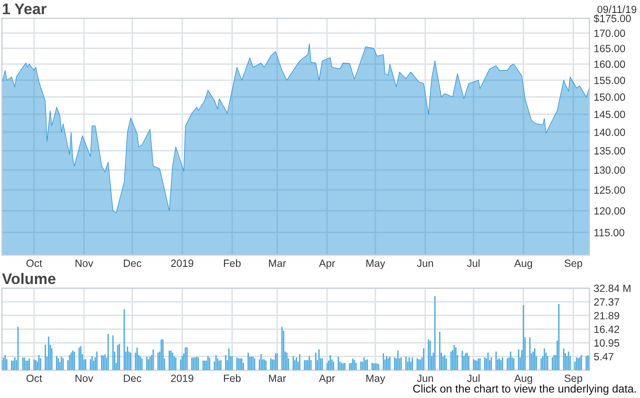 Image resolution: width=640 pixels, height=398 pixels. Describe the element at coordinates (612, 18) in the screenshot. I see `y-tick-label: $175.00` at that location.